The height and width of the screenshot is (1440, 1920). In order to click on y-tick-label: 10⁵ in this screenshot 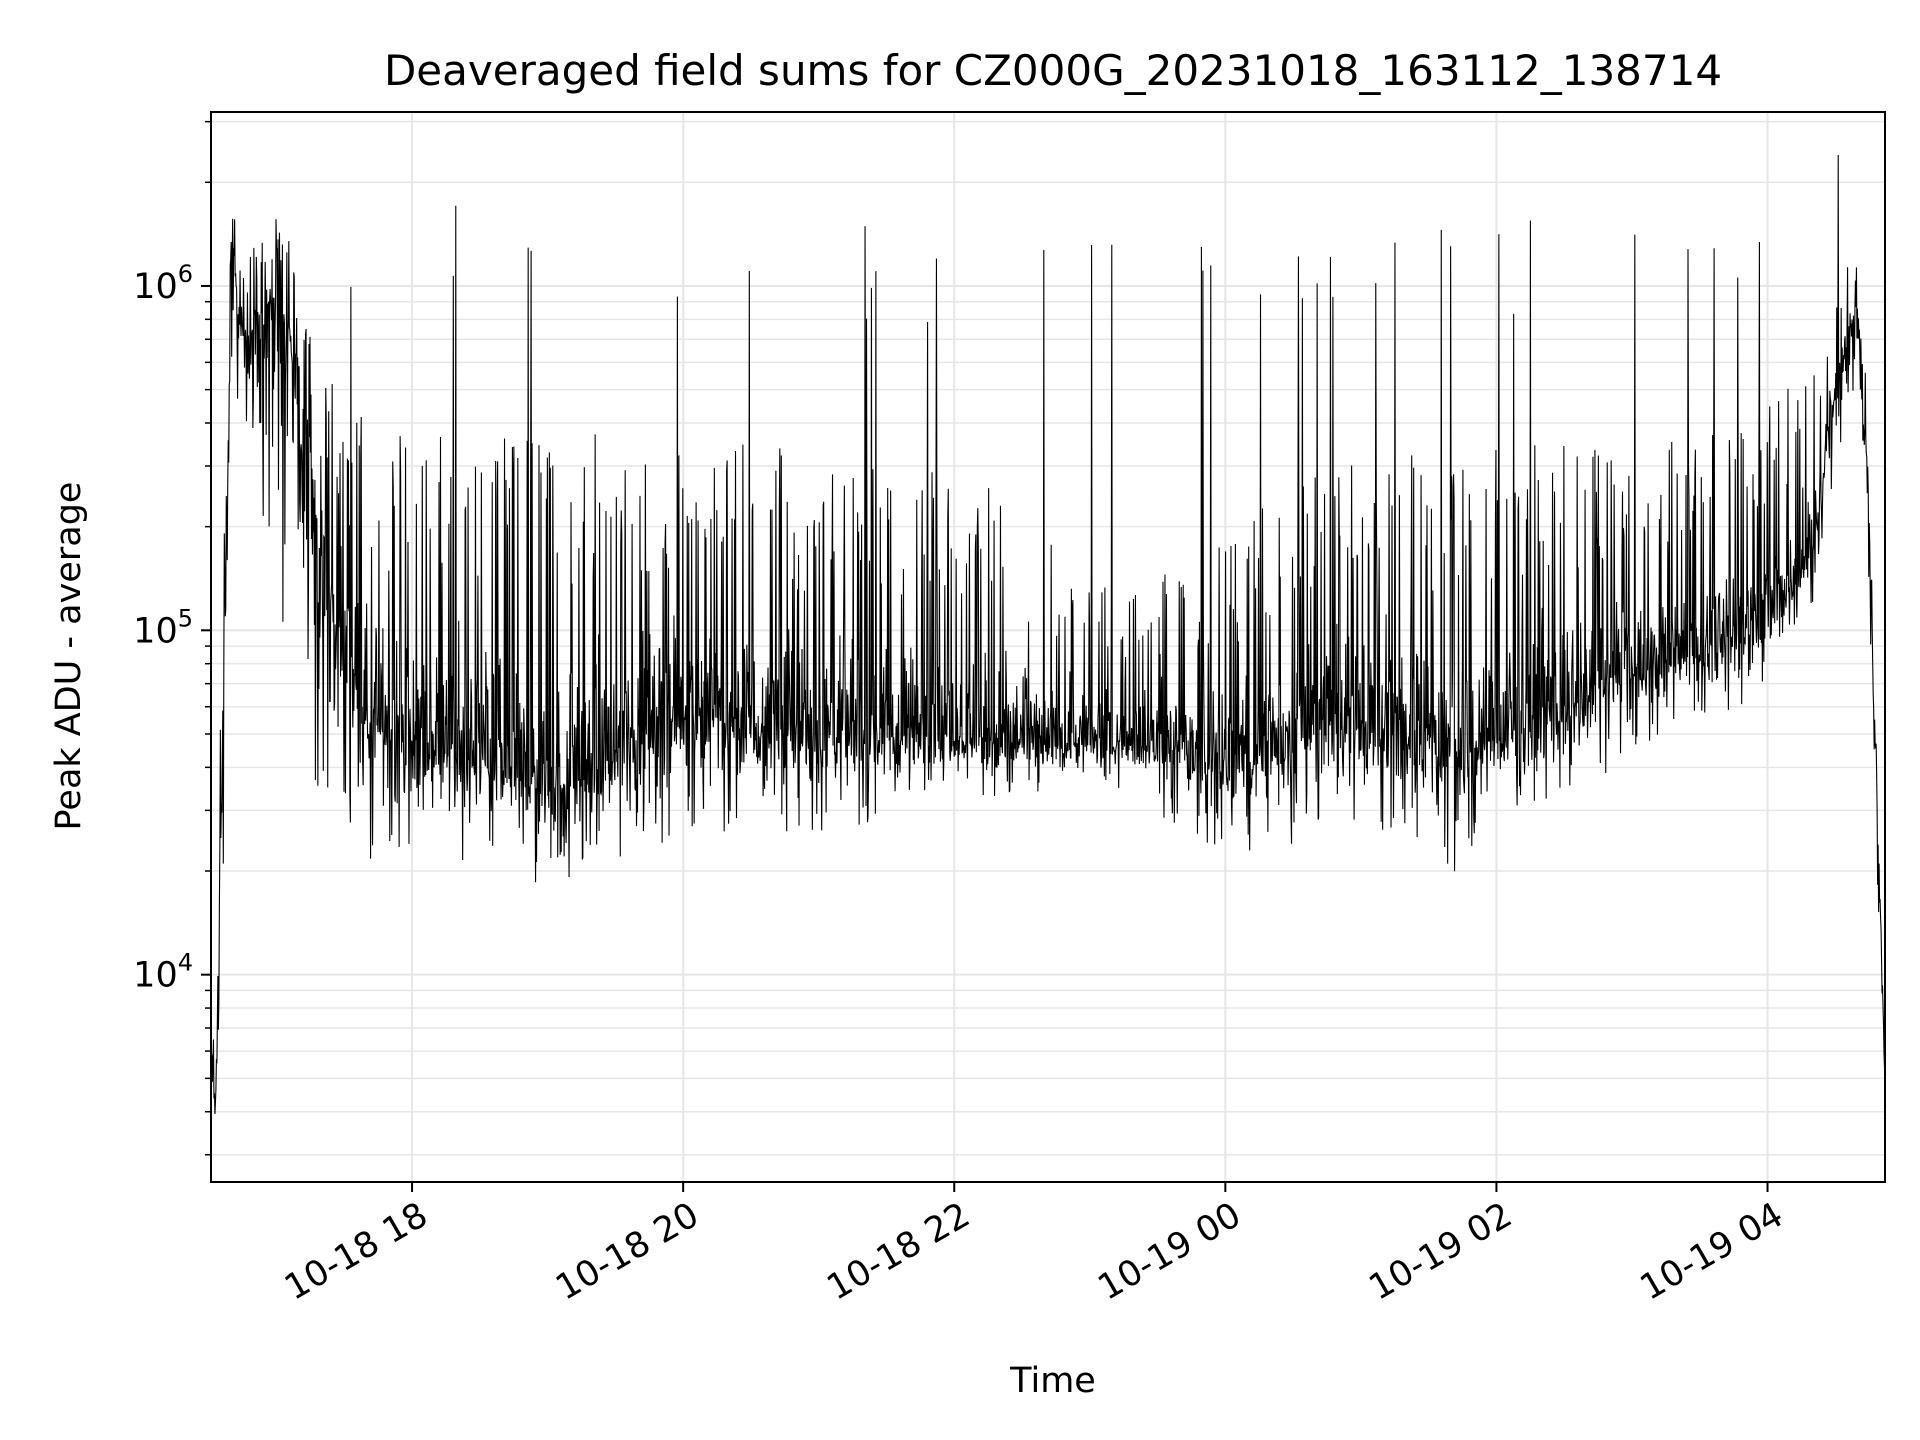, I will do `click(163, 627)`.